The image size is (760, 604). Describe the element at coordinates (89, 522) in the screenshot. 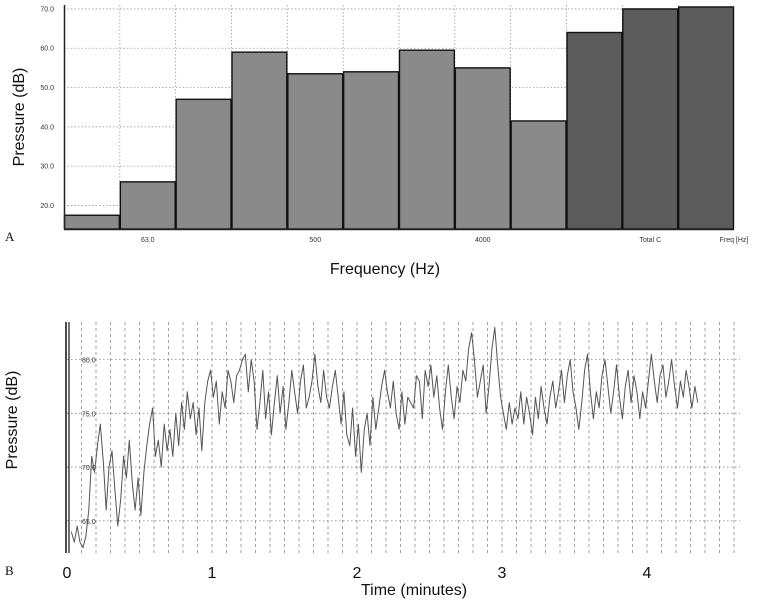

I see `y-tick-label: 65.0` at that location.